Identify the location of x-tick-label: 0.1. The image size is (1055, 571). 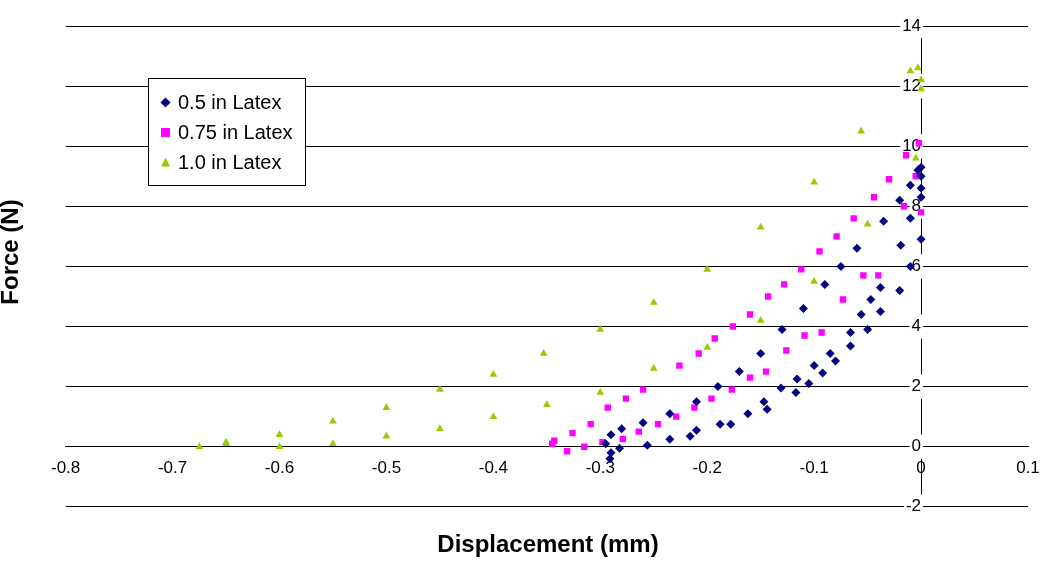
(1028, 467).